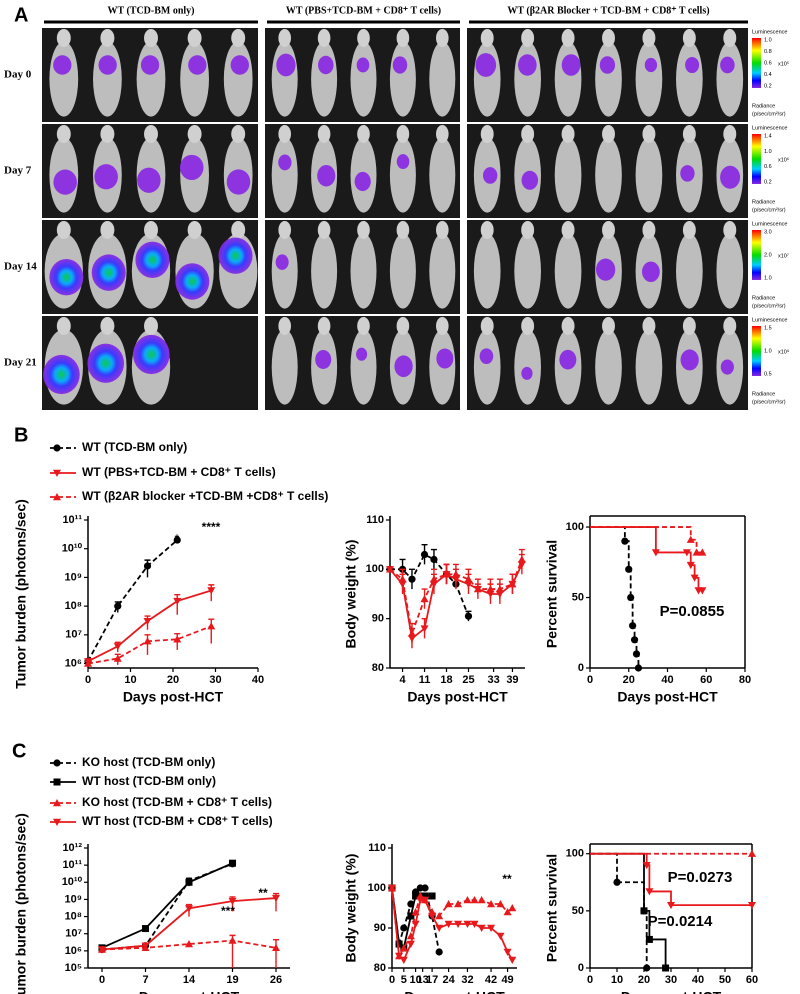  What do you see at coordinates (72, 865) in the screenshot?
I see `y-tick-label: 10¹¹` at bounding box center [72, 865].